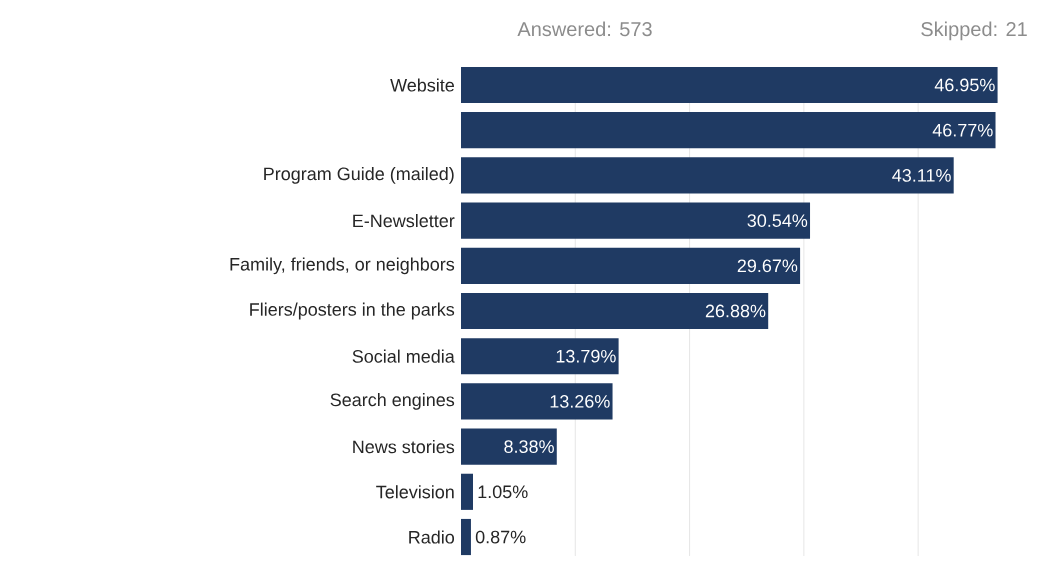  What do you see at coordinates (503, 492) in the screenshot?
I see `data-label: 1.05%` at bounding box center [503, 492].